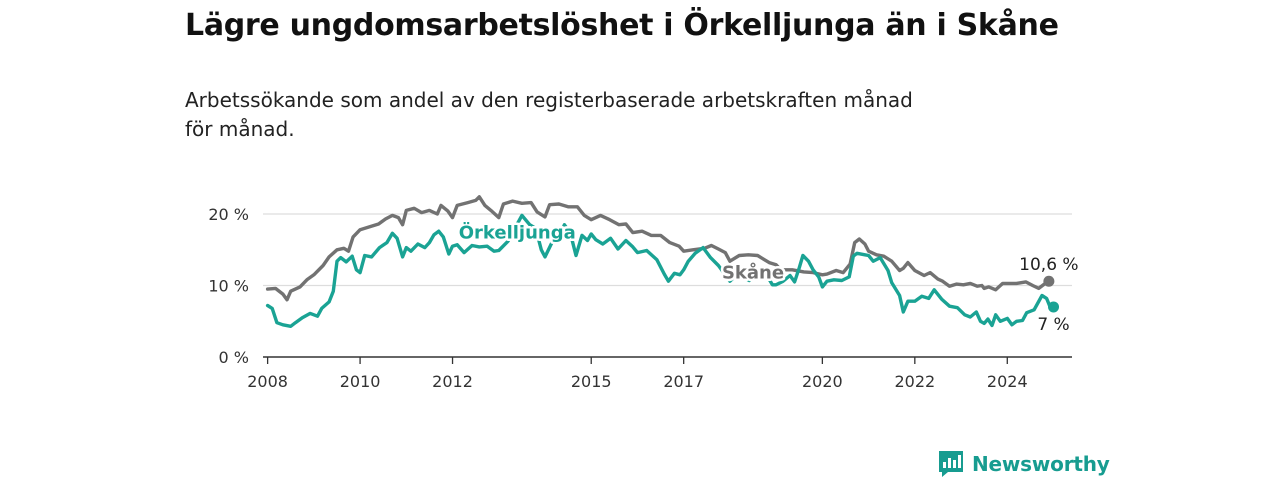  What do you see at coordinates (452, 381) in the screenshot?
I see `x-tick-label: 2012` at bounding box center [452, 381].